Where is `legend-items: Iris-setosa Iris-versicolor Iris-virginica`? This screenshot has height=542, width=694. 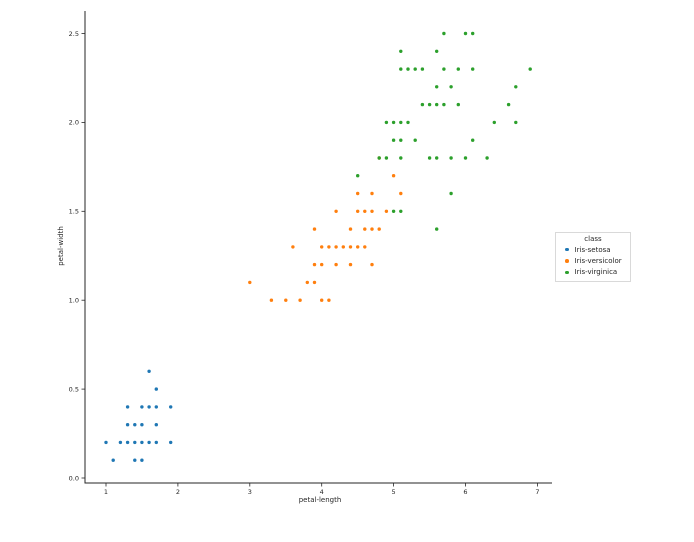 legend-items: Iris-setosa Iris-versicolor Iris-virginica is located at coordinates (593, 261).